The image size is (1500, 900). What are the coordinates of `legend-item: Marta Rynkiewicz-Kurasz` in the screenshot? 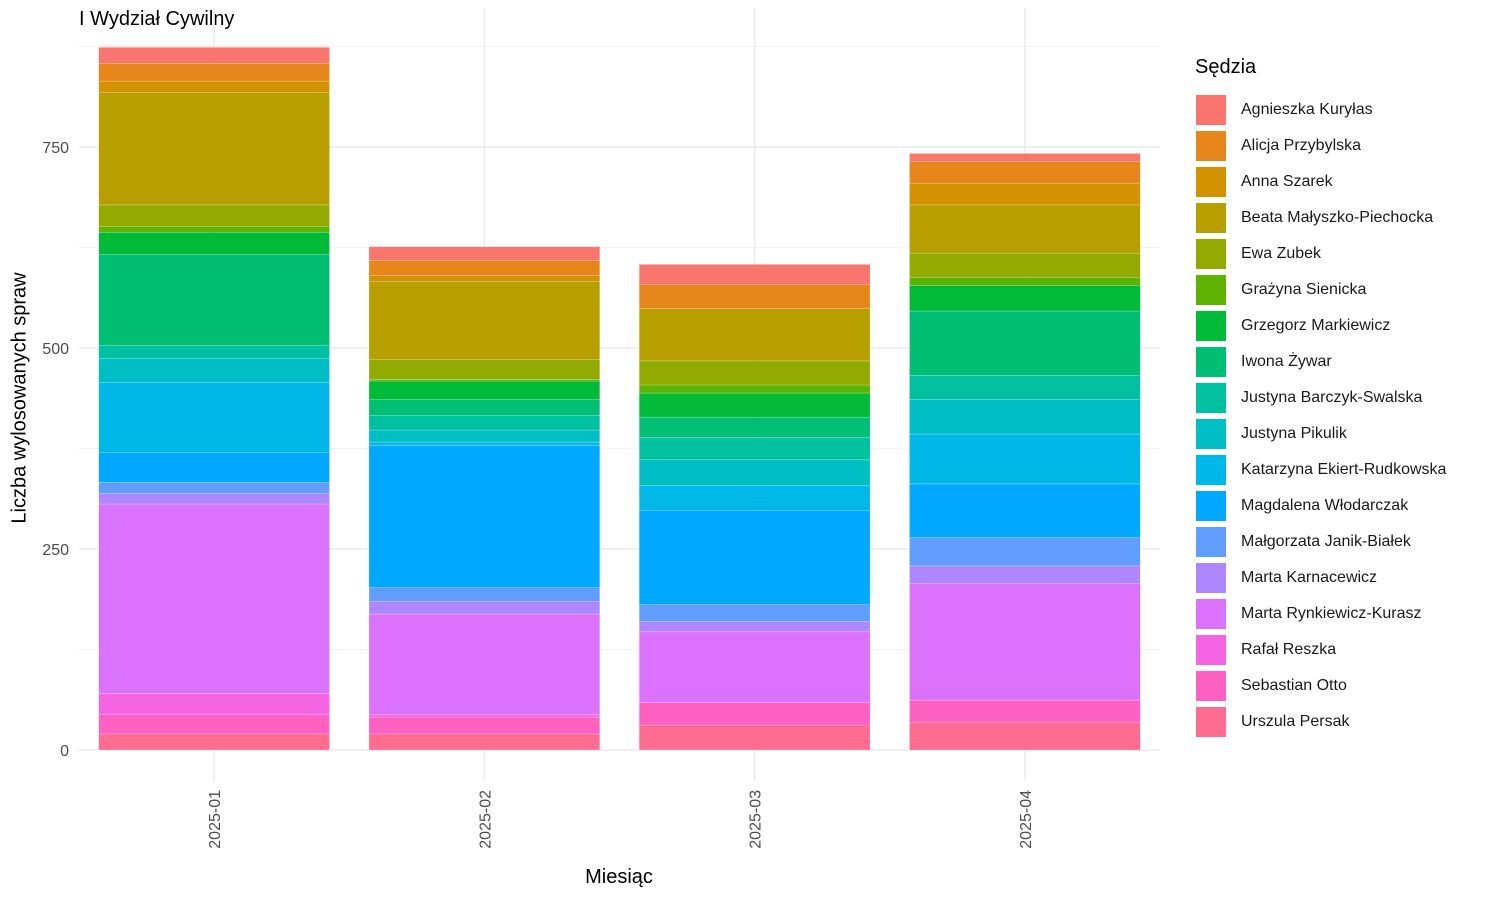 It's located at (1320, 614).